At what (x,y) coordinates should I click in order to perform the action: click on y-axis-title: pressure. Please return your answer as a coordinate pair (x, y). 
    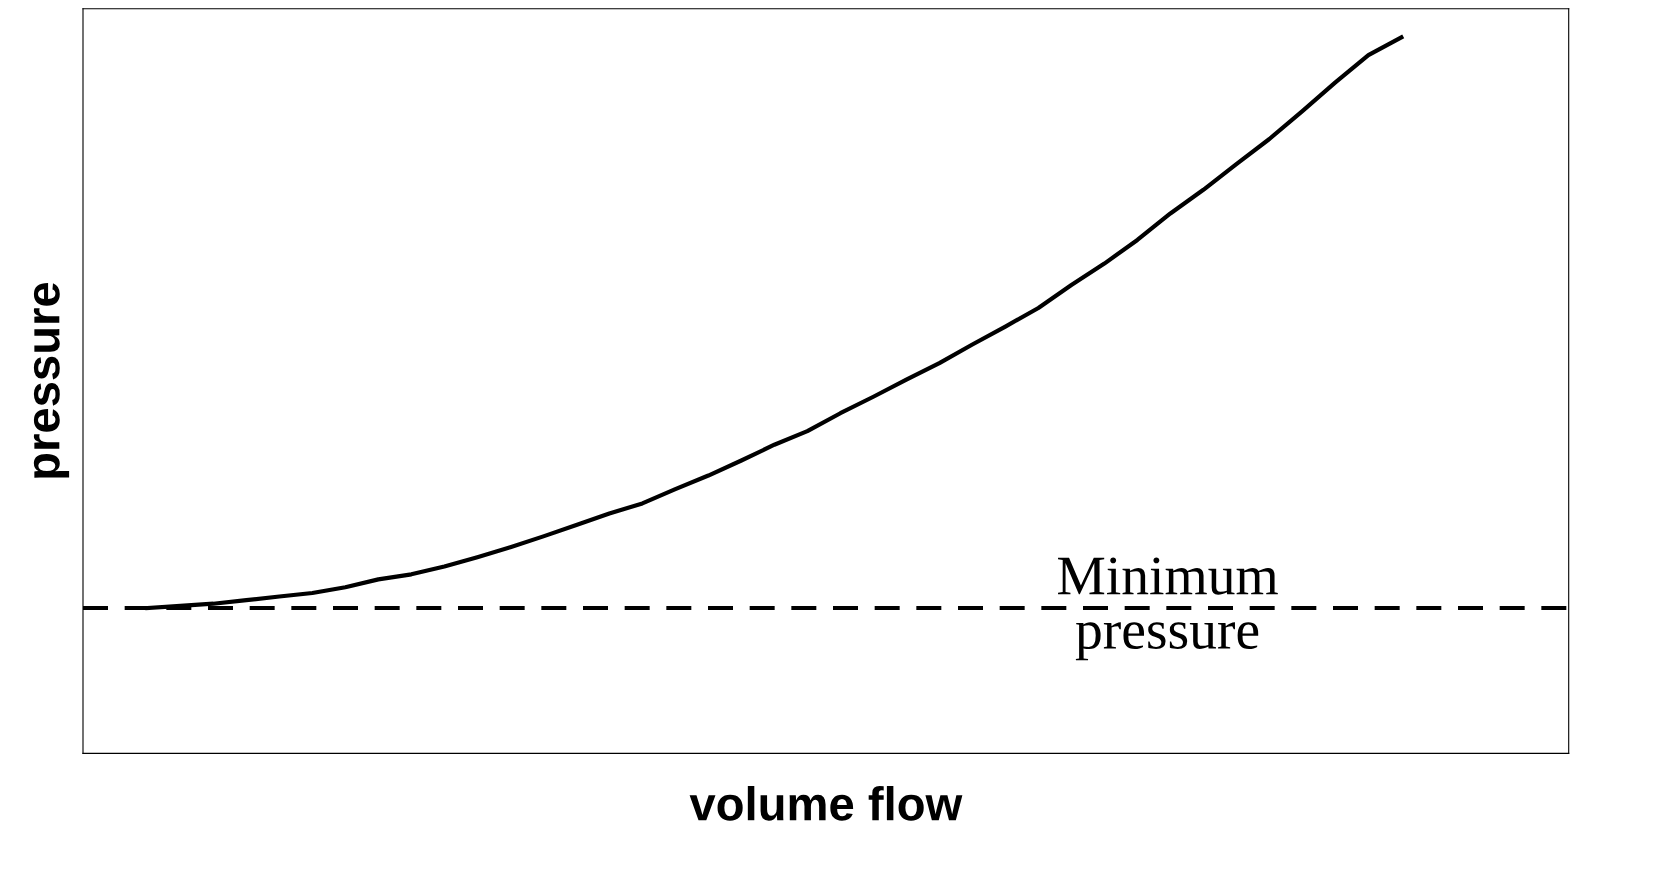
    Looking at the image, I should click on (51, 380).